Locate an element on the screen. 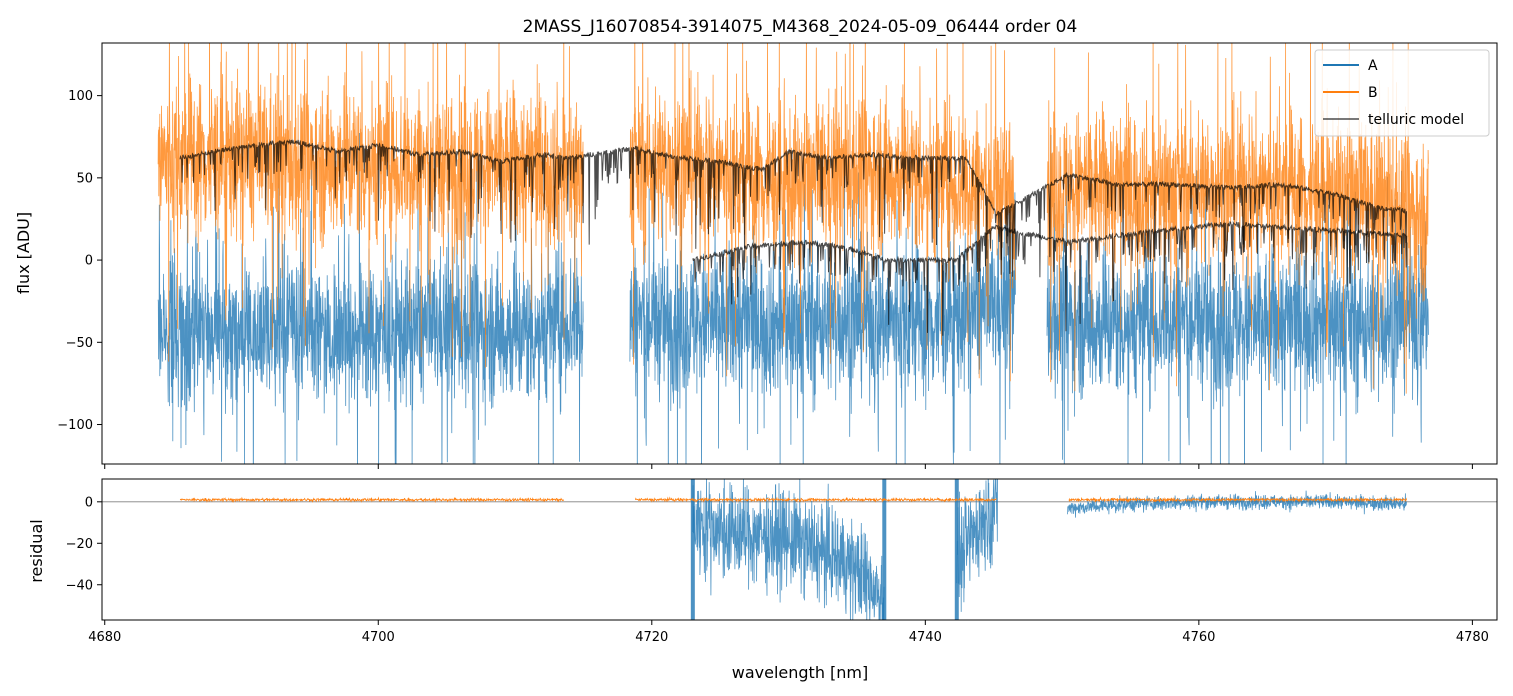 The image size is (1513, 696). residual-y-axis-label: residual is located at coordinates (36, 550).